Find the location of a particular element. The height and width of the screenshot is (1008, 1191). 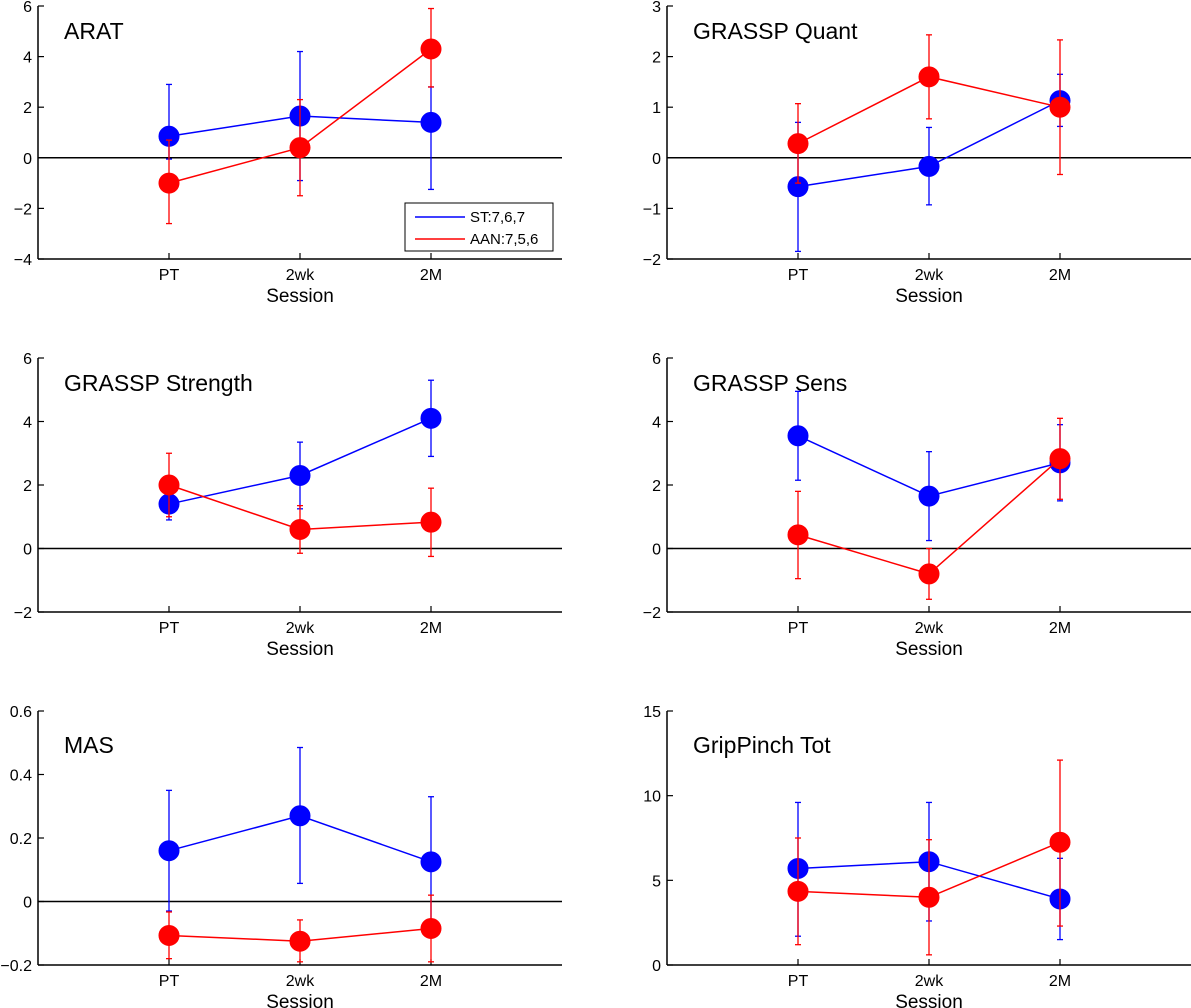

panel-title: GripPinch Tot is located at coordinates (762, 745).